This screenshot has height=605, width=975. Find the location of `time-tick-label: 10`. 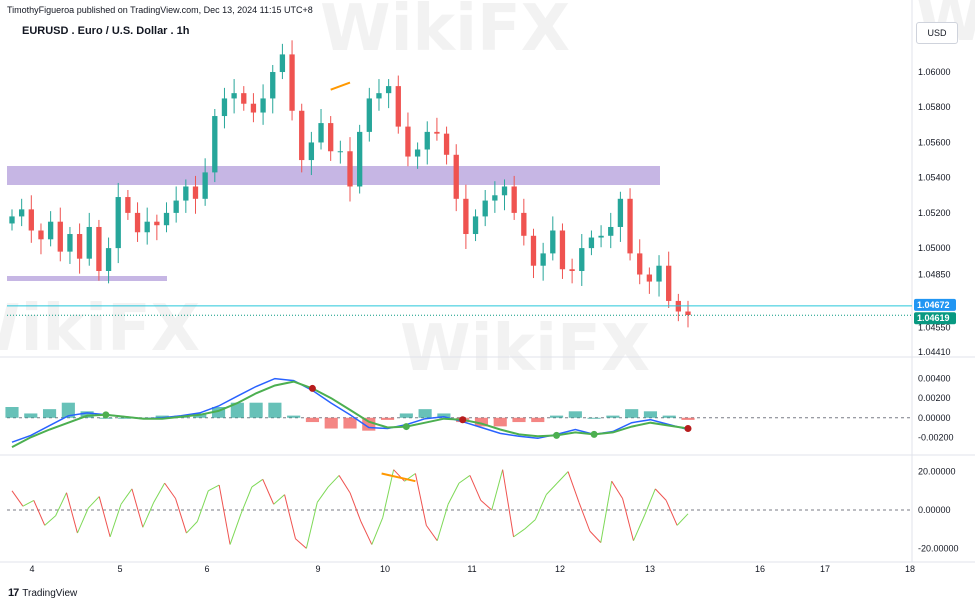

time-tick-label: 10 is located at coordinates (385, 569).